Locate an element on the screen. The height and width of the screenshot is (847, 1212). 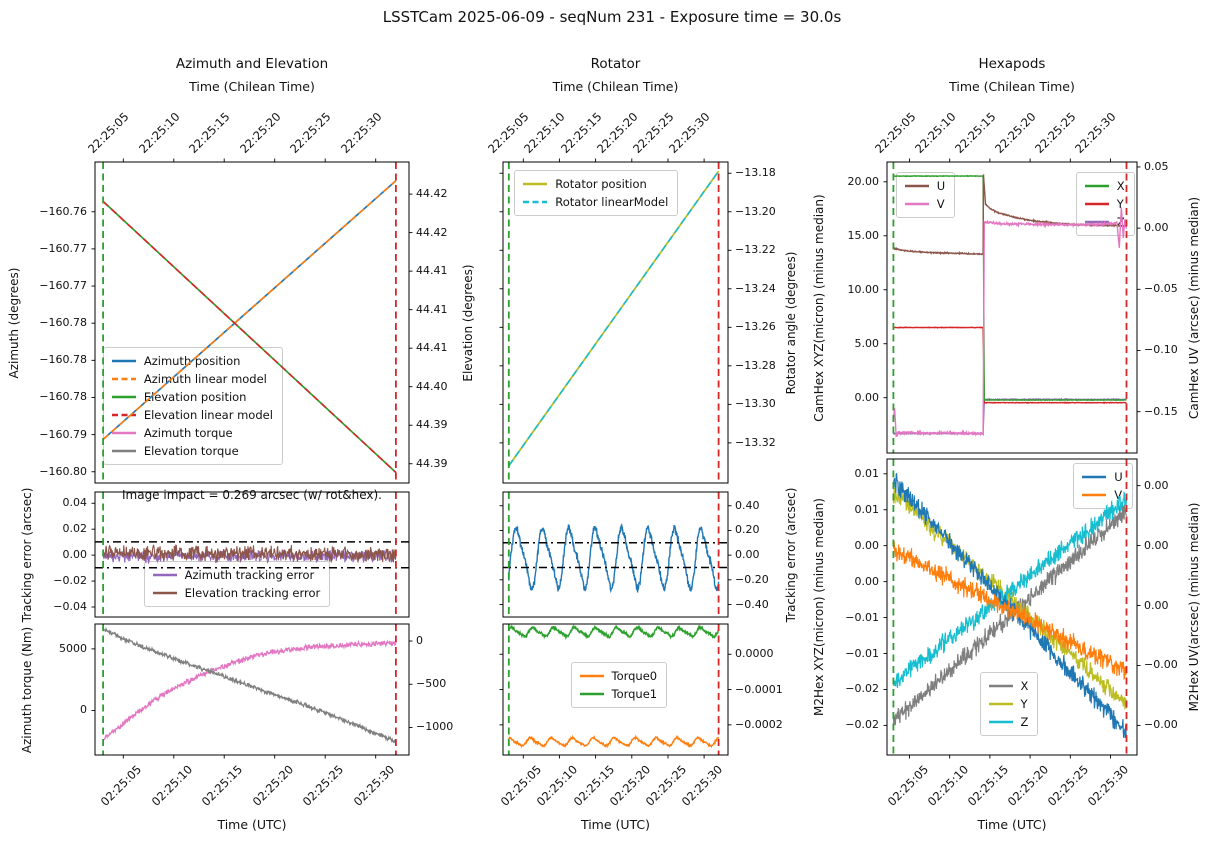
axis-label-right: Tracking error (arcsec) is located at coordinates (791, 554).